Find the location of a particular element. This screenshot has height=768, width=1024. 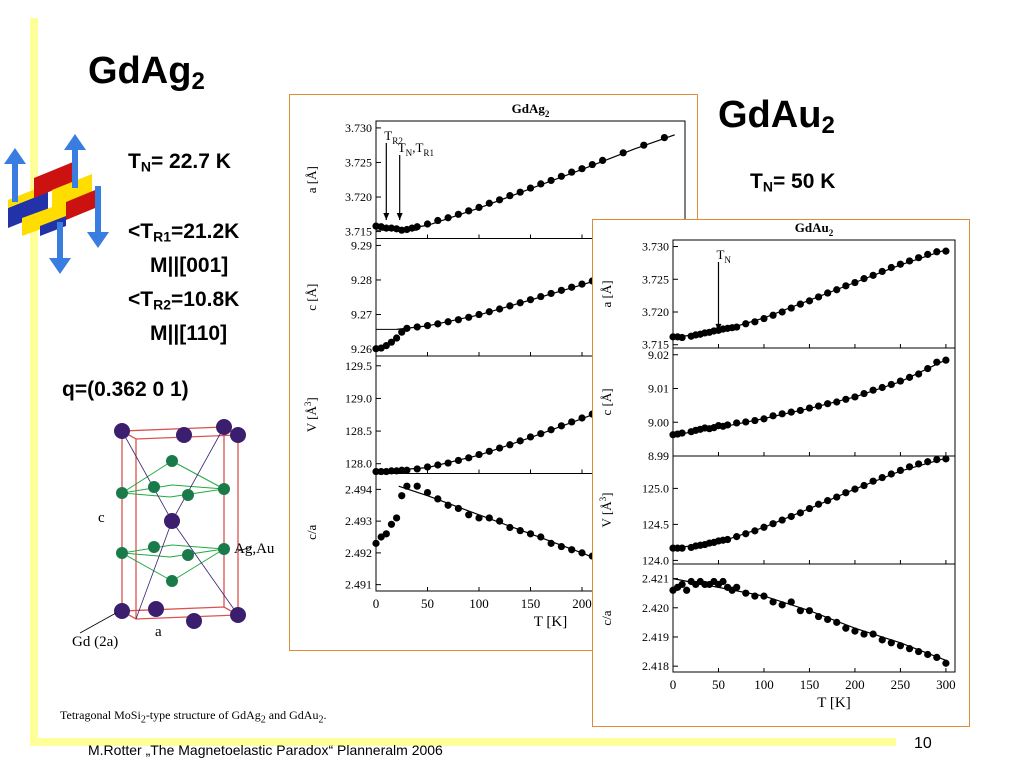

tn-label-left: TN= 22.7 K is located at coordinates (179, 162).